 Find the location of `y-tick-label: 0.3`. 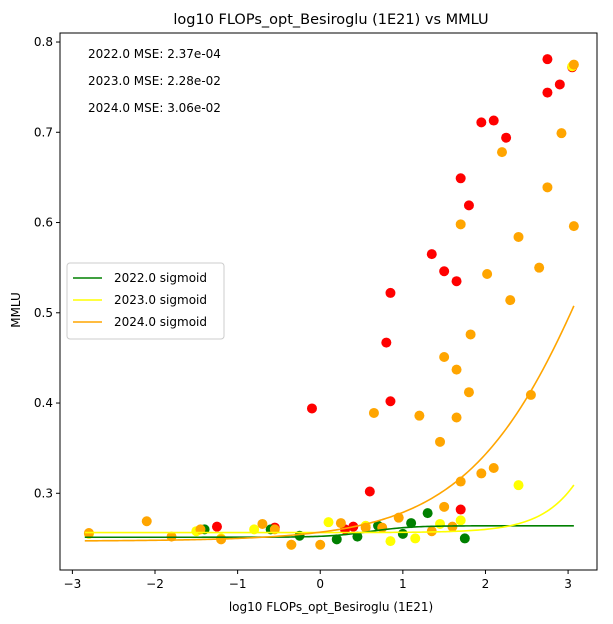

y-tick-label: 0.3 is located at coordinates (43, 493).